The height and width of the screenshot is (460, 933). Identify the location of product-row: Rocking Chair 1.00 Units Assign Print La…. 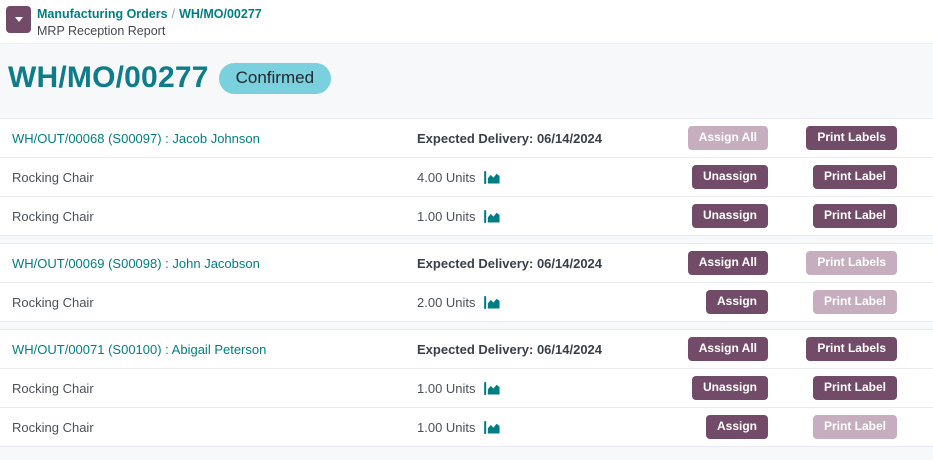
(466, 427).